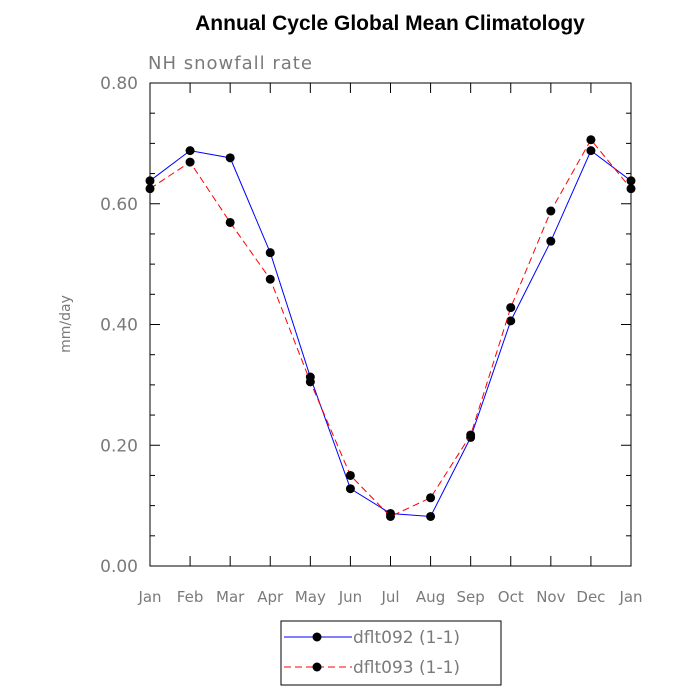  Describe the element at coordinates (406, 638) in the screenshot. I see `legend-label-dflt092: dflt092 (1-1)` at that location.